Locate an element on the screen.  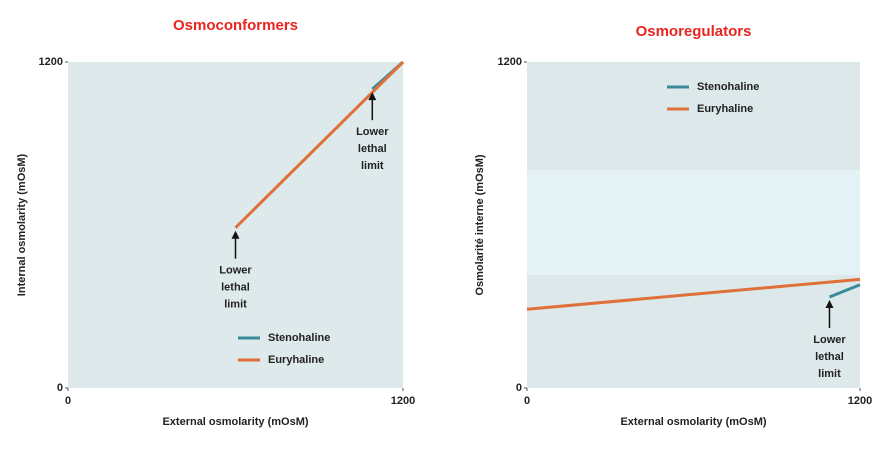
chart-title: Osmoconformers is located at coordinates (235, 25).